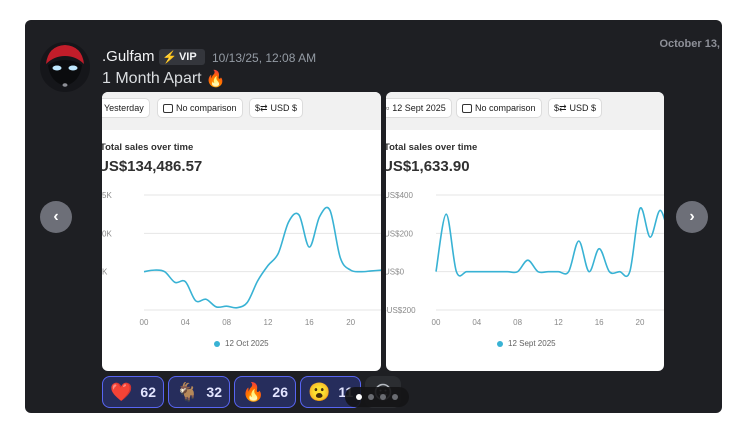 The image size is (745, 427). I want to click on chart-legend: 12 Oct 2025, so click(241, 343).